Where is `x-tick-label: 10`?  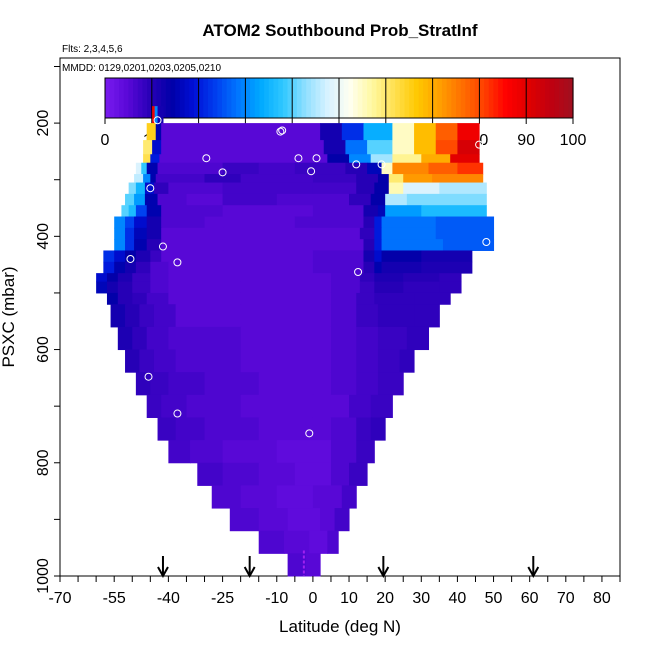 x-tick-label: 10 is located at coordinates (349, 598).